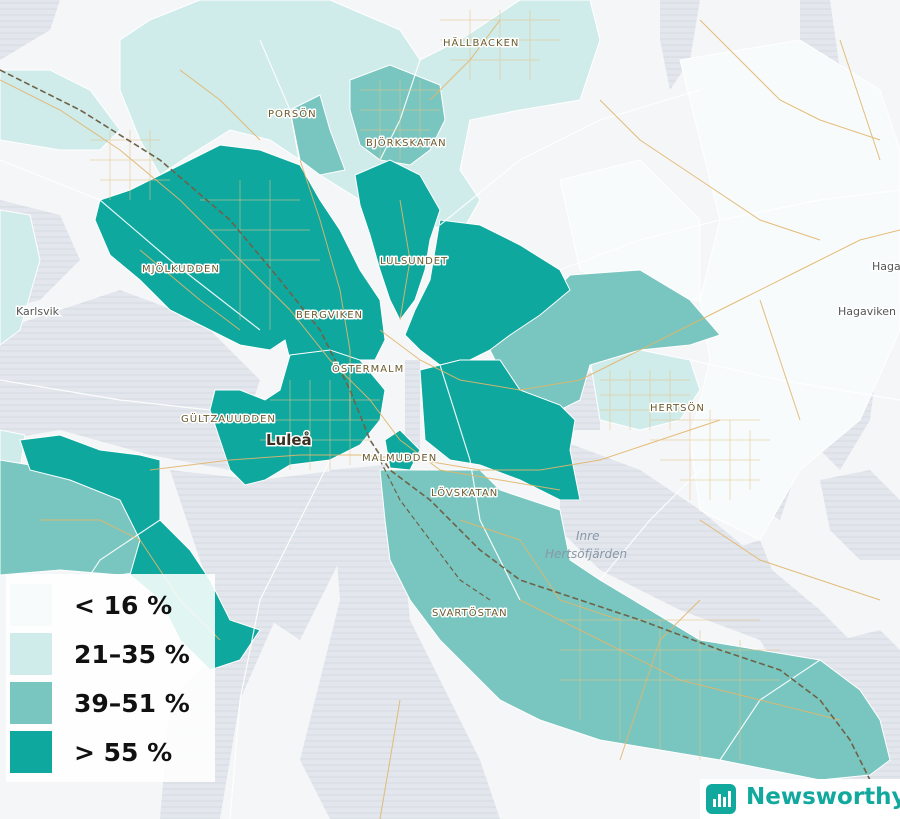 This screenshot has width=900, height=819. I want to click on label-hertsofjarden: Hertsöfjärden, so click(586, 554).